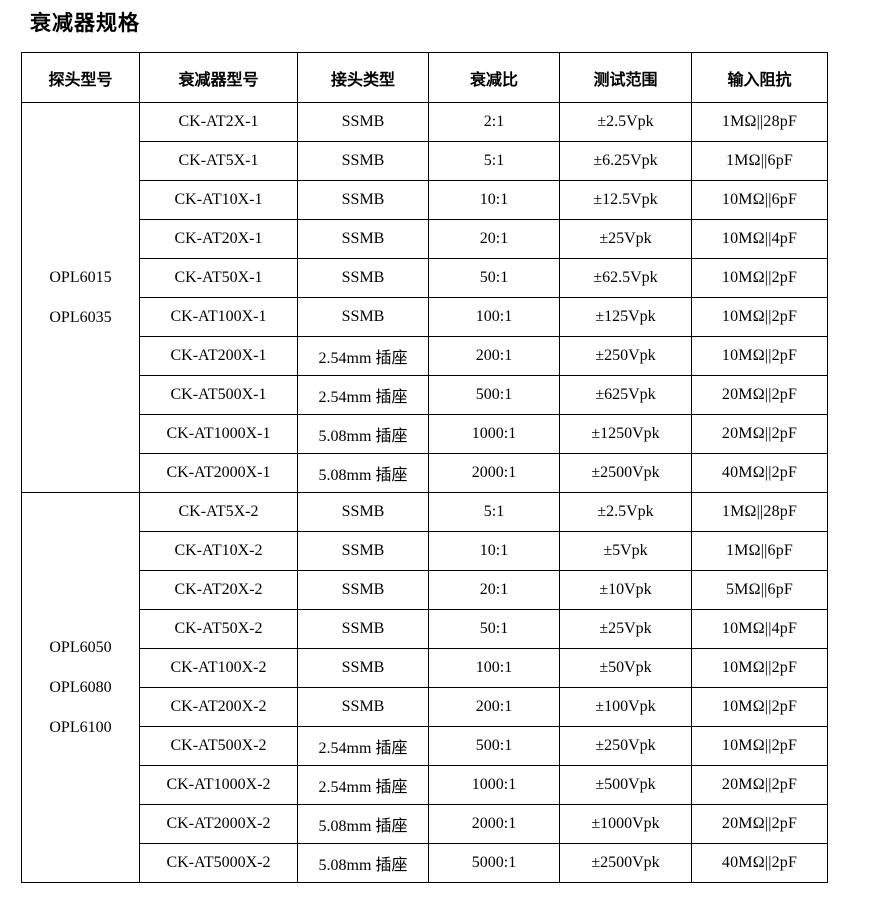 The height and width of the screenshot is (899, 879). I want to click on header-row: 探头型号 衰减器型号 接头类型 衰减比 测试范围 输入阻抗, so click(424, 77).